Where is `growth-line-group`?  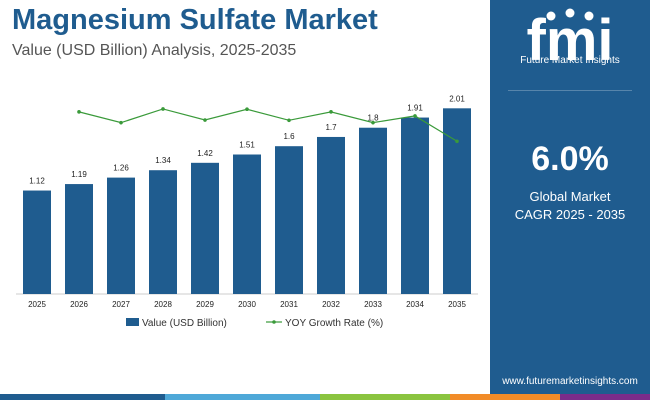 growth-line-group is located at coordinates (268, 125).